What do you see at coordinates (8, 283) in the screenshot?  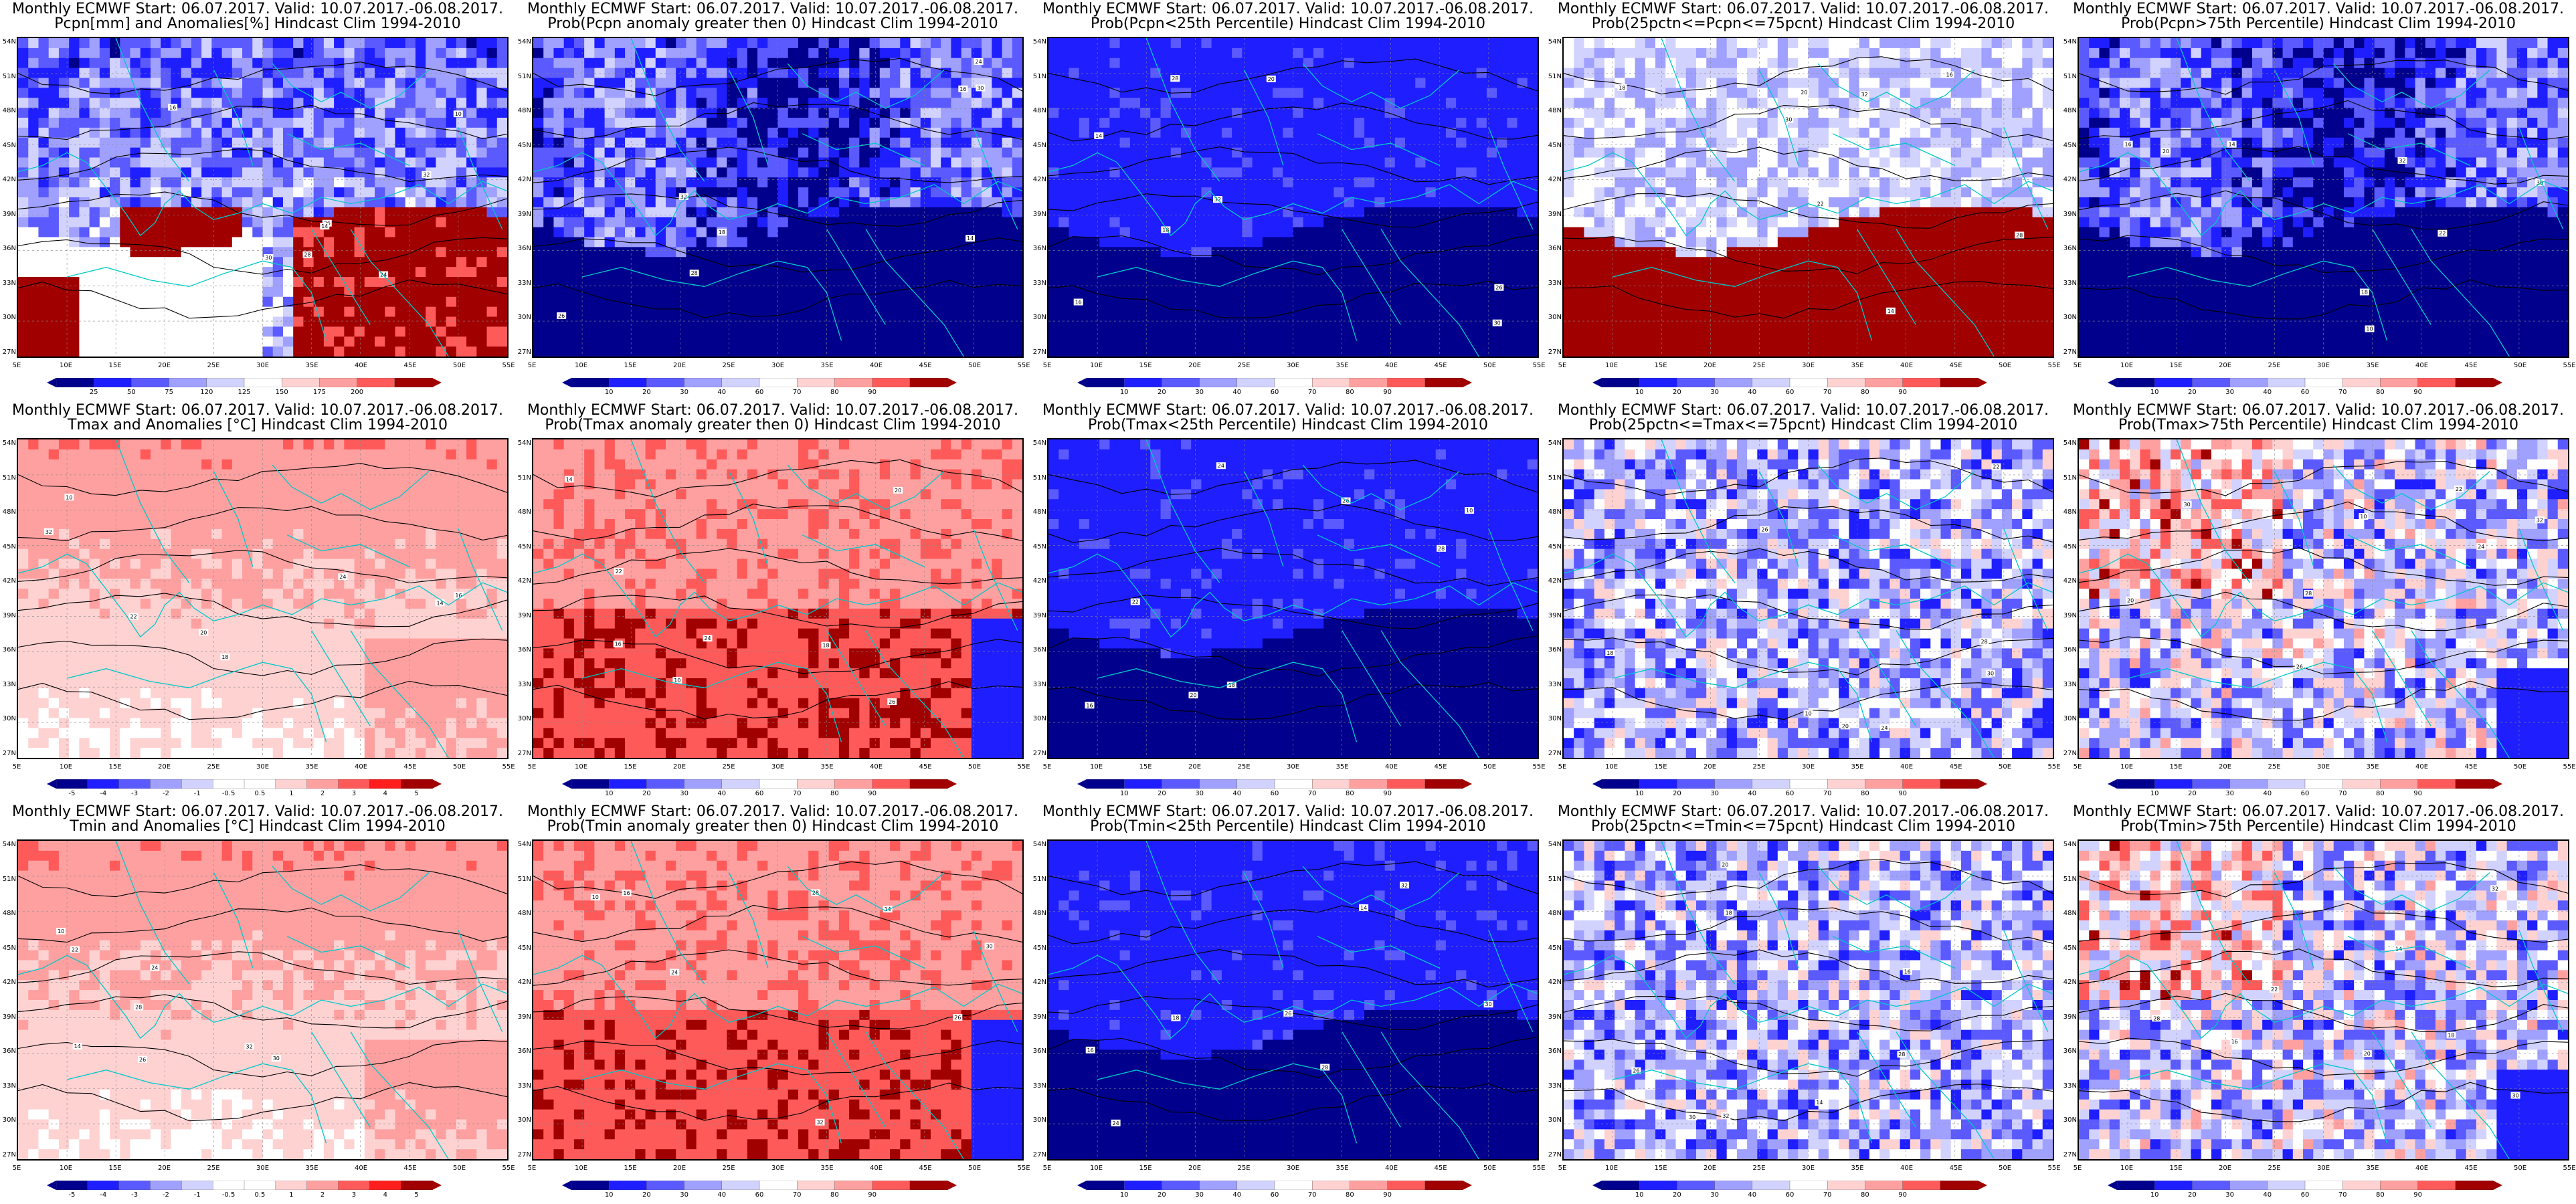 I see `latitude-label: 33N` at bounding box center [8, 283].